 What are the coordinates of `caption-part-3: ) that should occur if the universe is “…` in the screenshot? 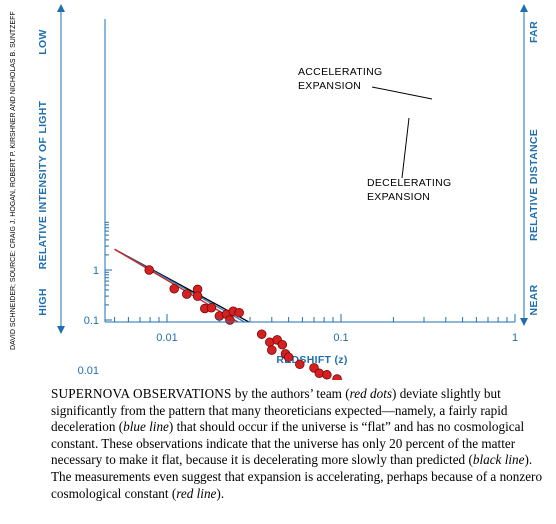 It's located at (288, 443).